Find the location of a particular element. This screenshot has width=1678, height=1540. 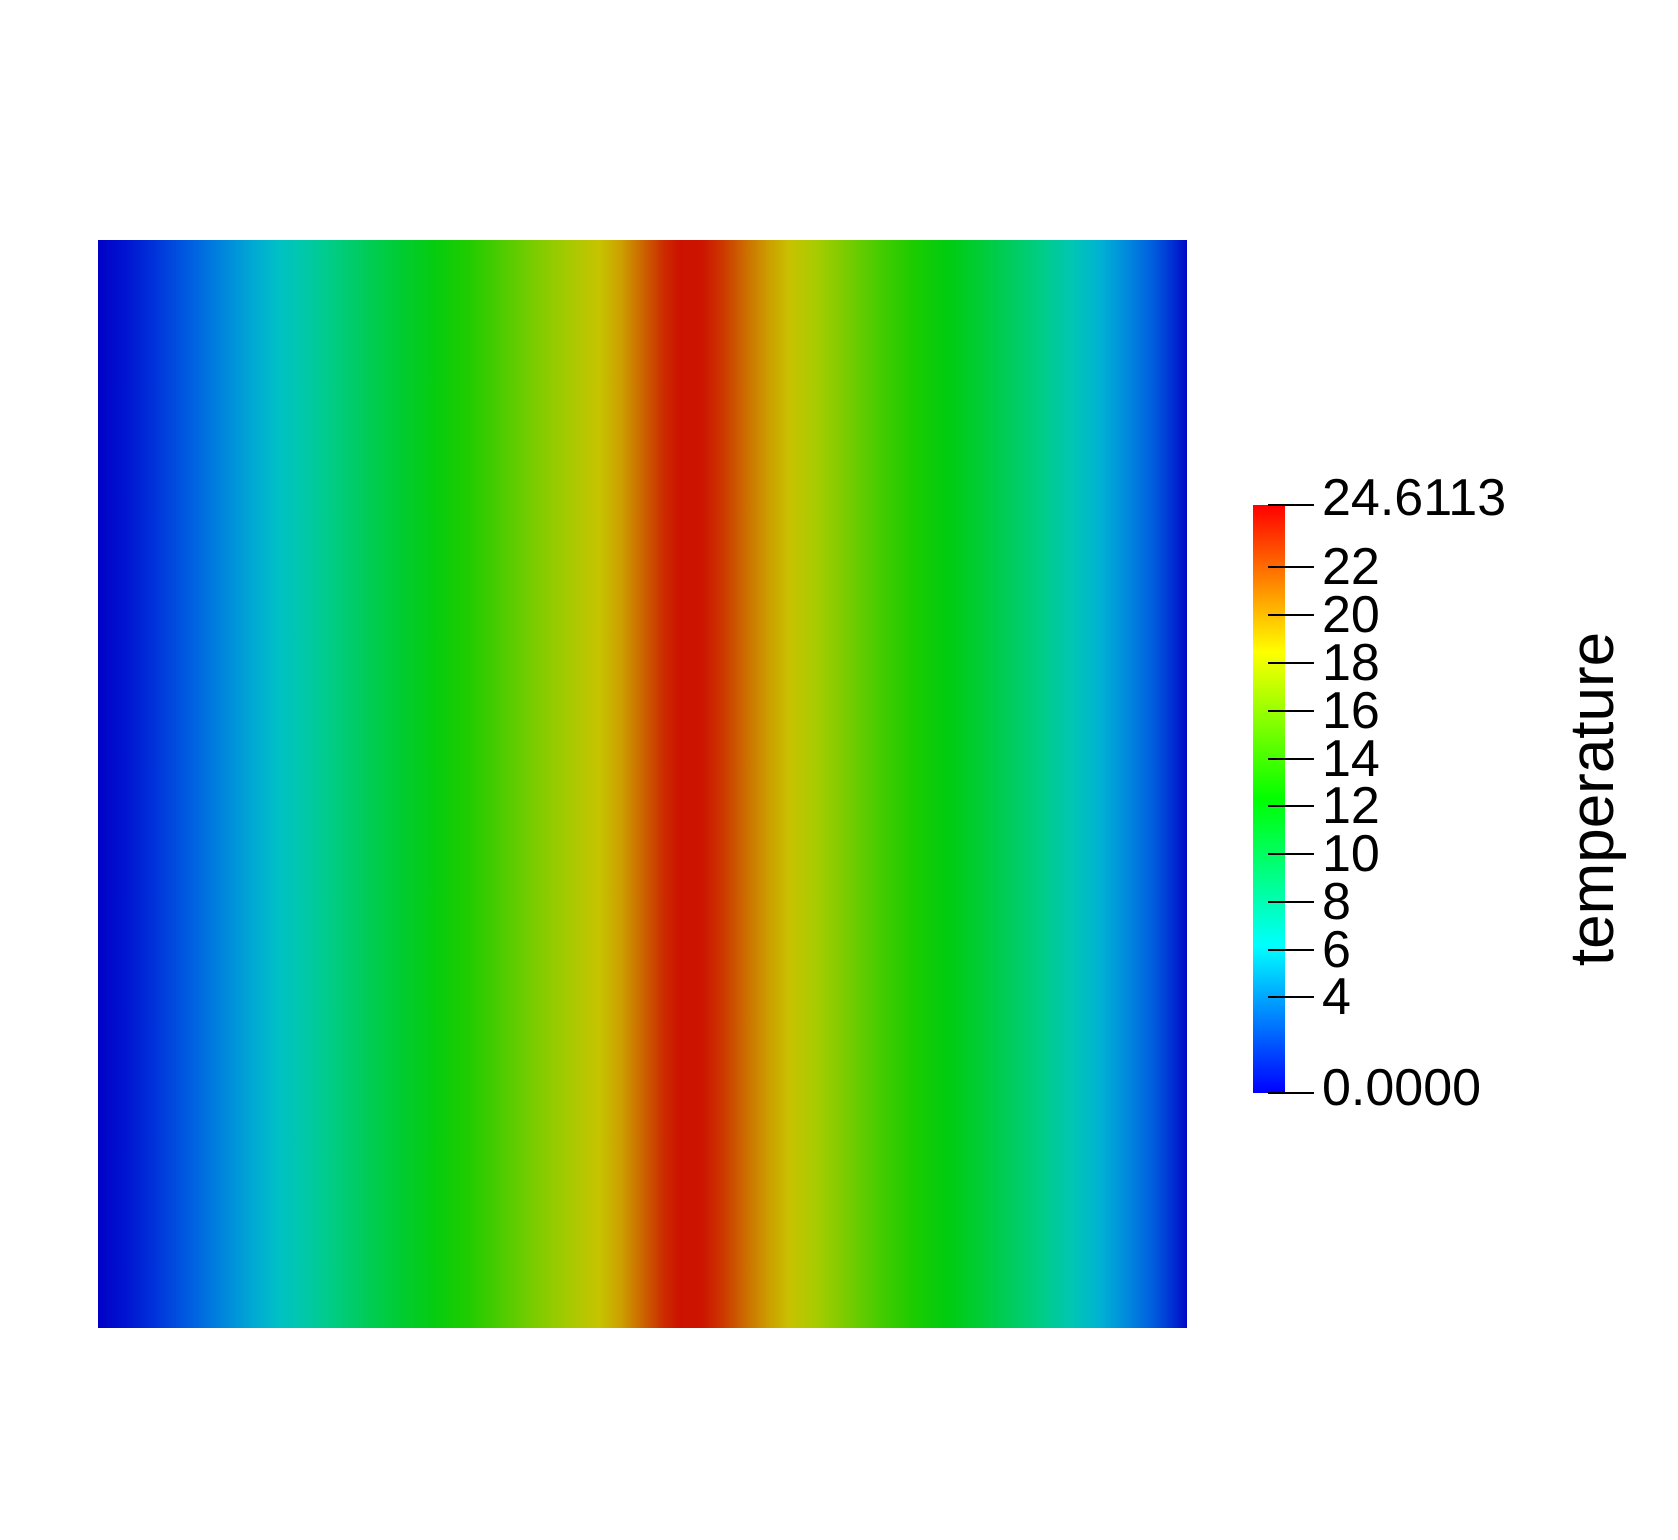

colorbar-tick-label: 20 is located at coordinates (1351, 615).